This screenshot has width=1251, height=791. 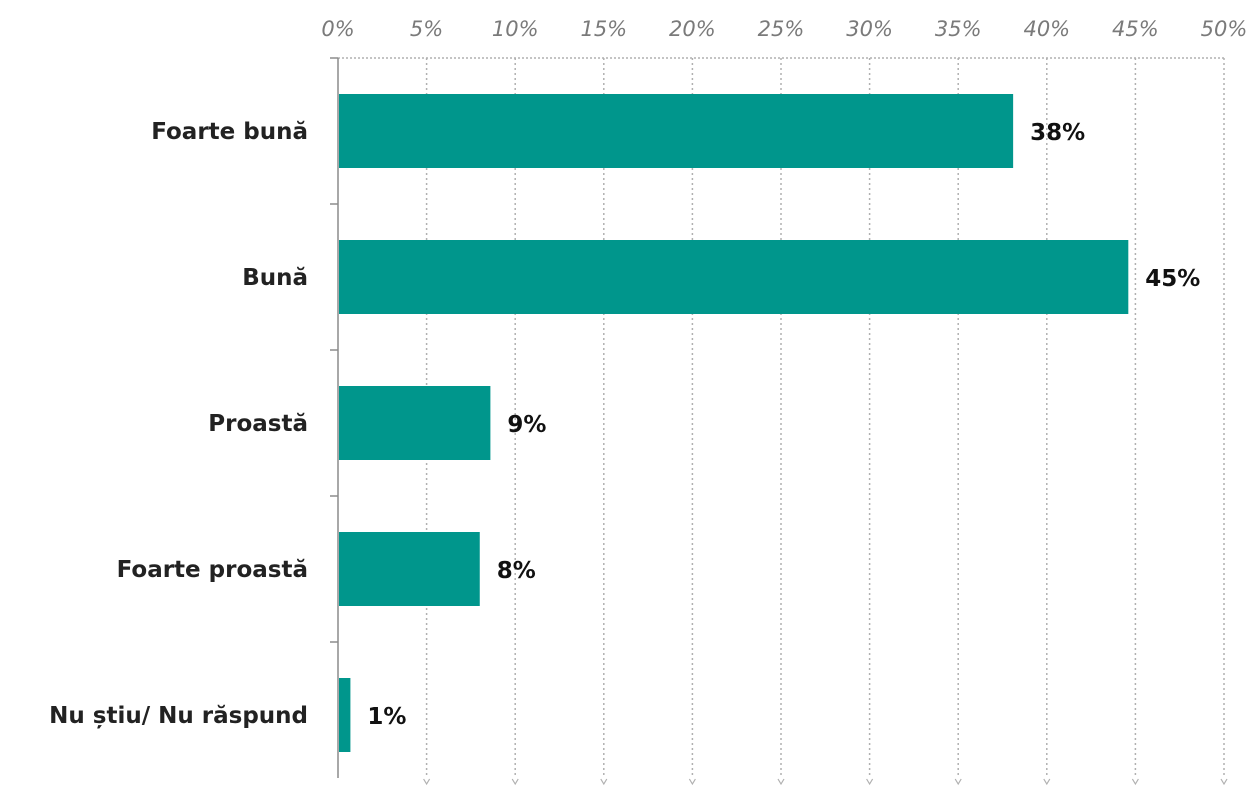 What do you see at coordinates (1172, 279) in the screenshot?
I see `data-label: 45%` at bounding box center [1172, 279].